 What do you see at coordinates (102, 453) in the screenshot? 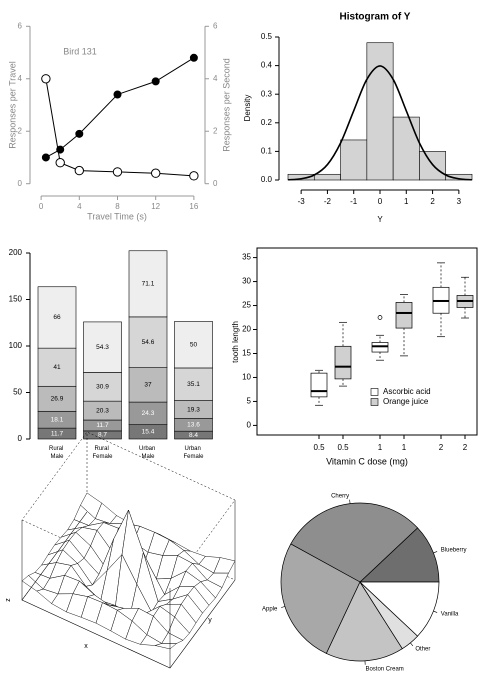
I see `x-tick-label: Rural Female` at bounding box center [102, 453].